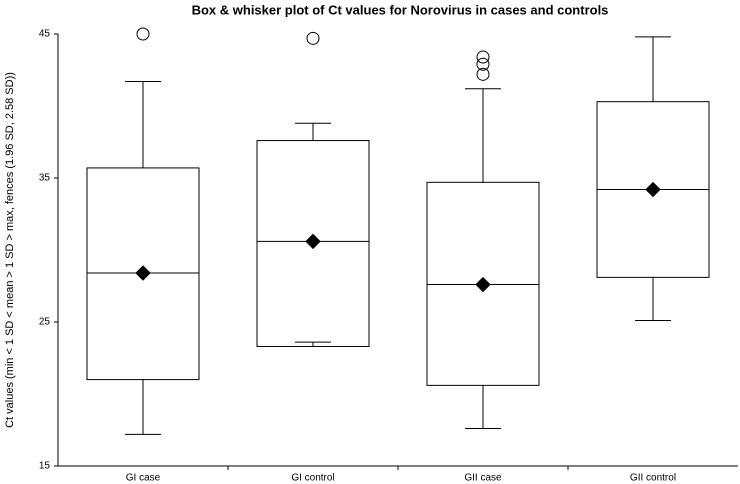 Image resolution: width=740 pixels, height=484 pixels. What do you see at coordinates (45, 466) in the screenshot?
I see `y-tick-label: 15` at bounding box center [45, 466].